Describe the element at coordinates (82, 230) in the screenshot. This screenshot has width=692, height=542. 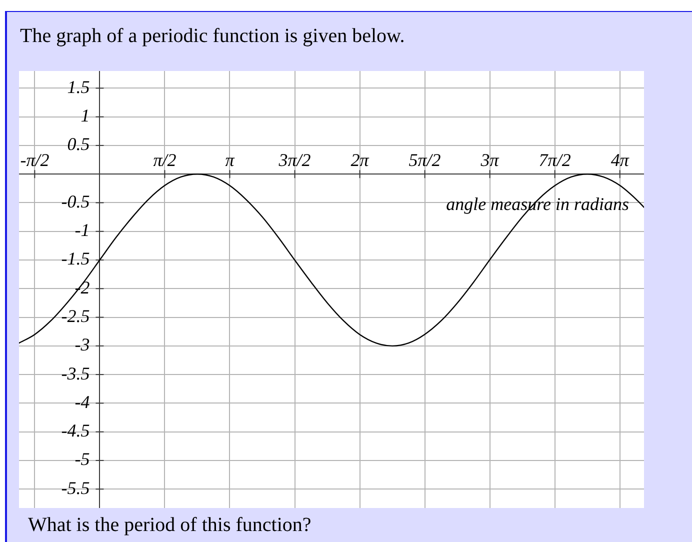
I see `y-tick-label: -1` at that location.